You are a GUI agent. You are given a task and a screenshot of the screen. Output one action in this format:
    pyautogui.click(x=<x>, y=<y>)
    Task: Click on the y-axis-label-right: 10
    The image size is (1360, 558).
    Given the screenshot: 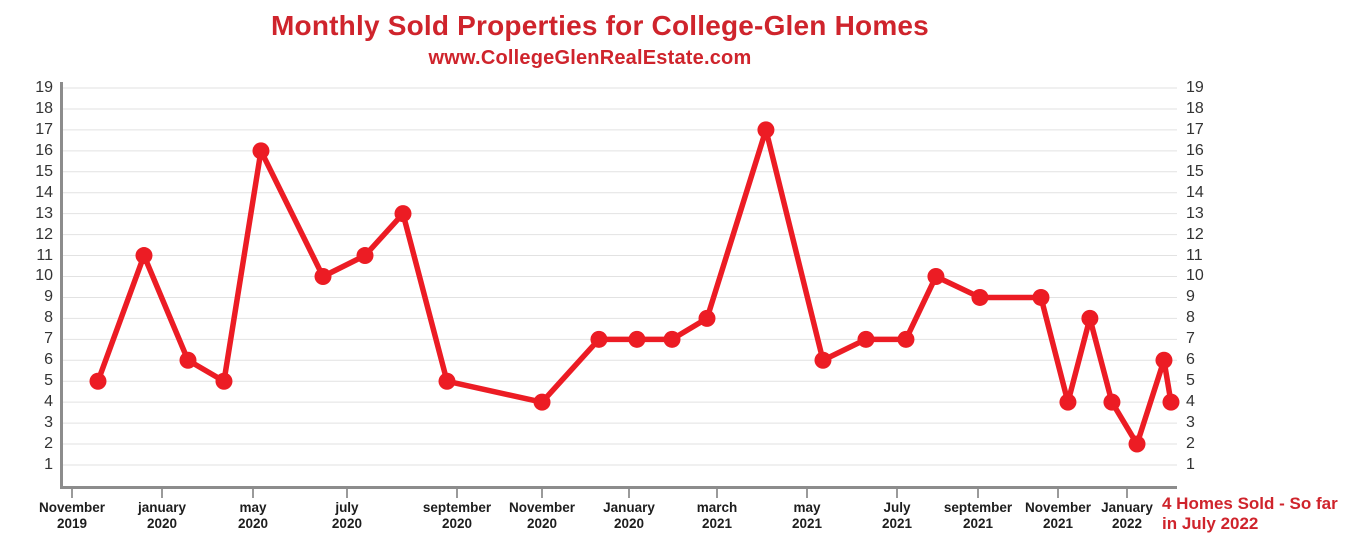 What is the action you would take?
    pyautogui.click(x=1195, y=276)
    